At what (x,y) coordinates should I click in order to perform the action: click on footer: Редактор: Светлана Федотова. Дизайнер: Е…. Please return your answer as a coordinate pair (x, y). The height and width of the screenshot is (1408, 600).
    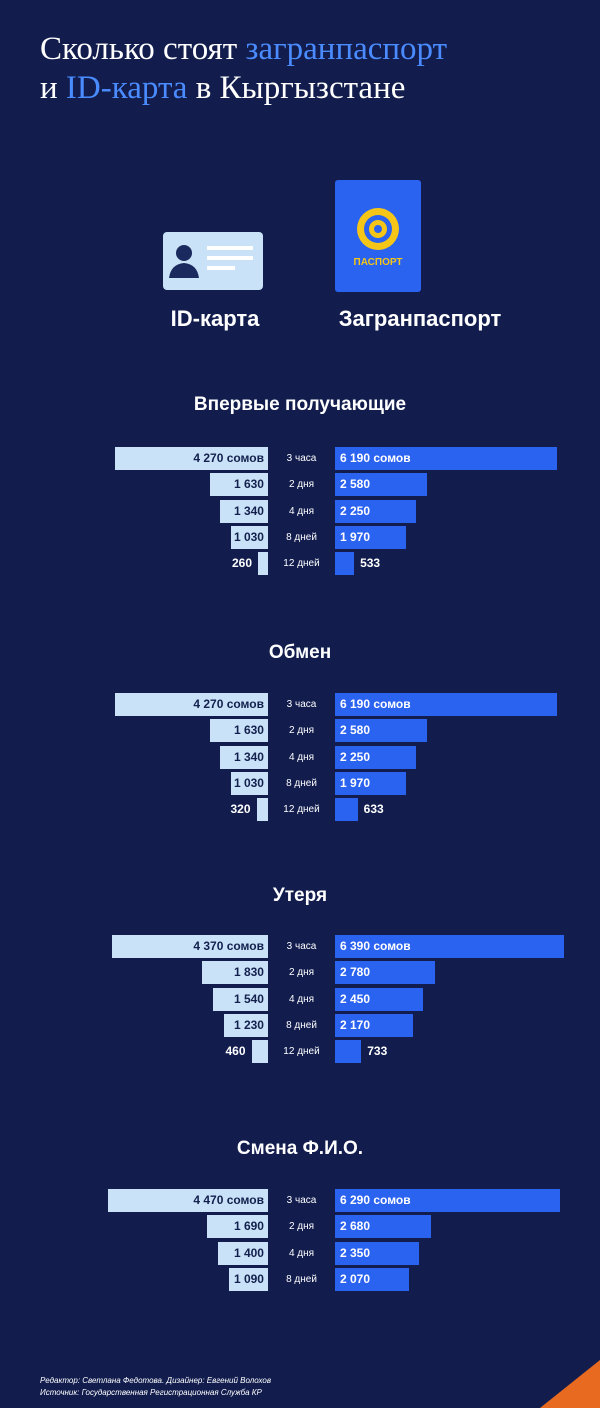
    Looking at the image, I should click on (155, 1387).